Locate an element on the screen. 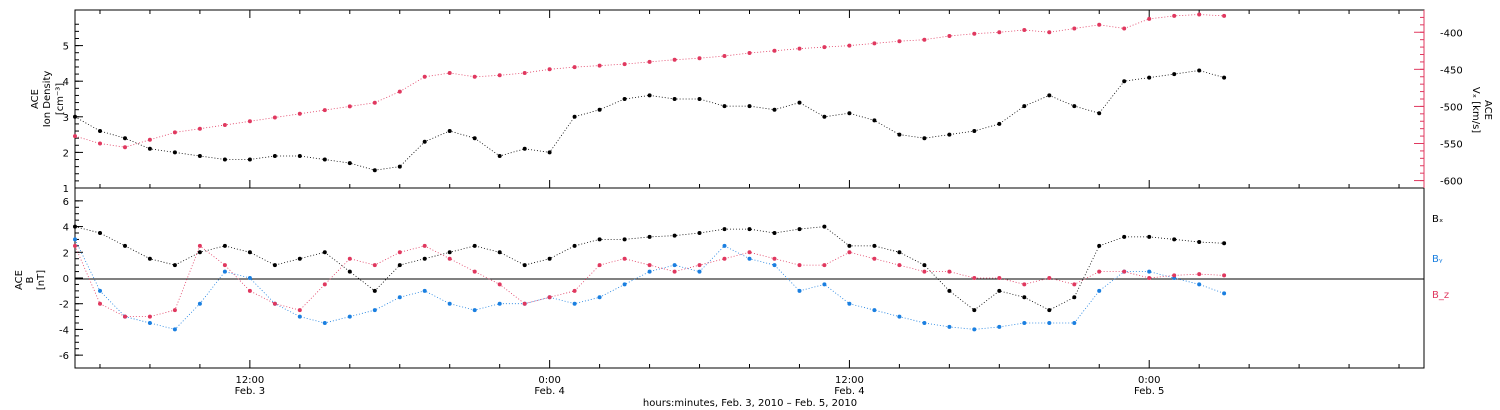 The image size is (1500, 410). top-left-label-line2: Ion Density is located at coordinates (47, 99).